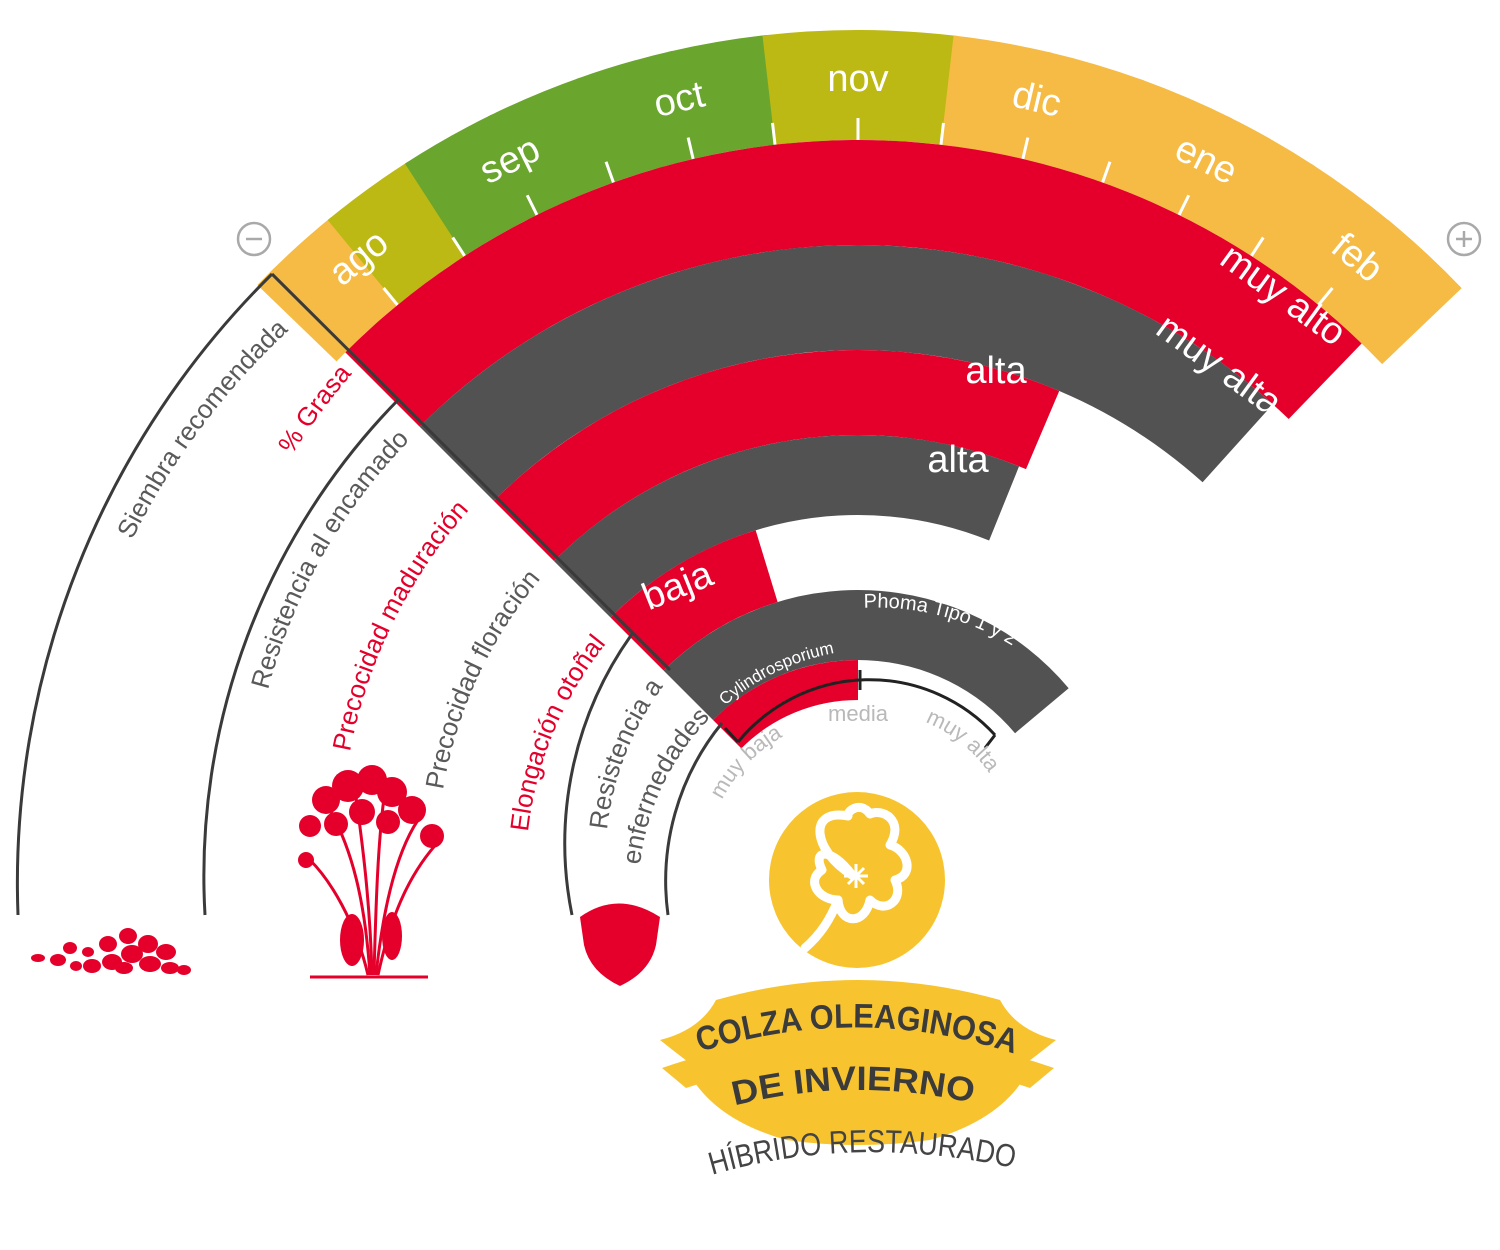 The image size is (1500, 1250). What do you see at coordinates (857, 880) in the screenshot?
I see `flower-logo-icon` at bounding box center [857, 880].